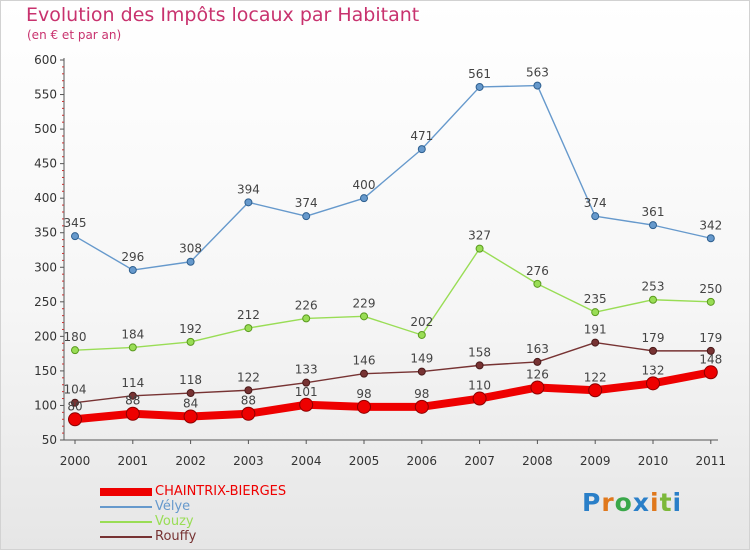 The width and height of the screenshot is (750, 550). Describe the element at coordinates (641, 502) in the screenshot. I see `logo-letter: x` at that location.